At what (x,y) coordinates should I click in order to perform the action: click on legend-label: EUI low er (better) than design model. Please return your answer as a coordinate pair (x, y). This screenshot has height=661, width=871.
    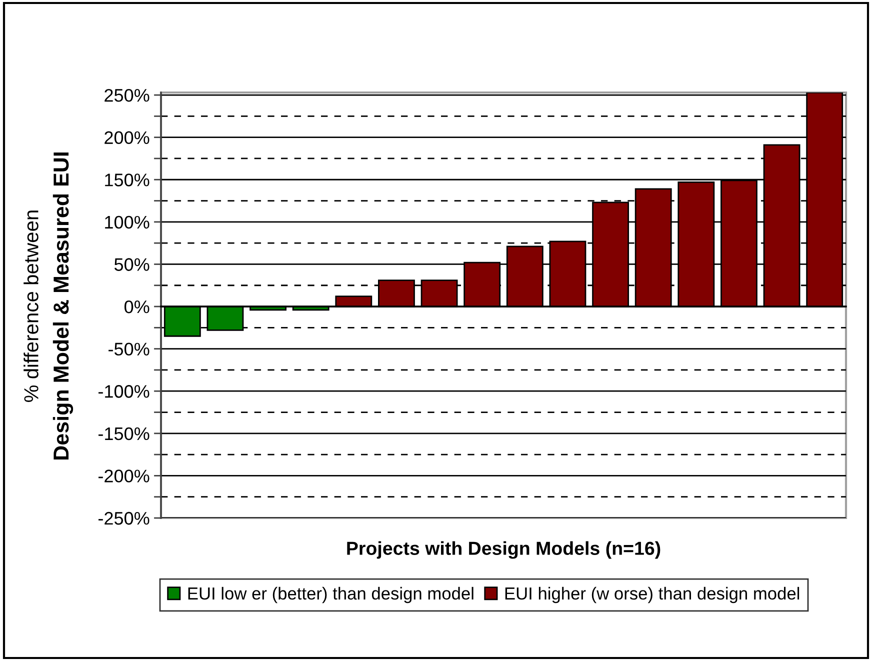
    Looking at the image, I should click on (331, 595).